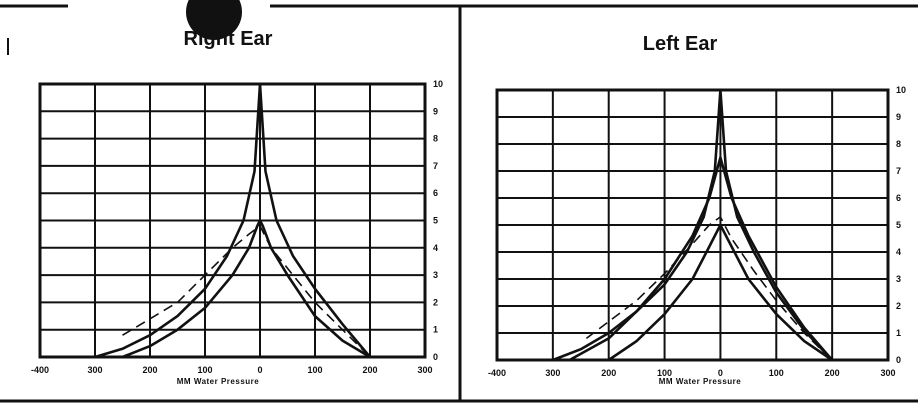 The width and height of the screenshot is (918, 415). I want to click on chart-title: Right Ear, so click(228, 39).